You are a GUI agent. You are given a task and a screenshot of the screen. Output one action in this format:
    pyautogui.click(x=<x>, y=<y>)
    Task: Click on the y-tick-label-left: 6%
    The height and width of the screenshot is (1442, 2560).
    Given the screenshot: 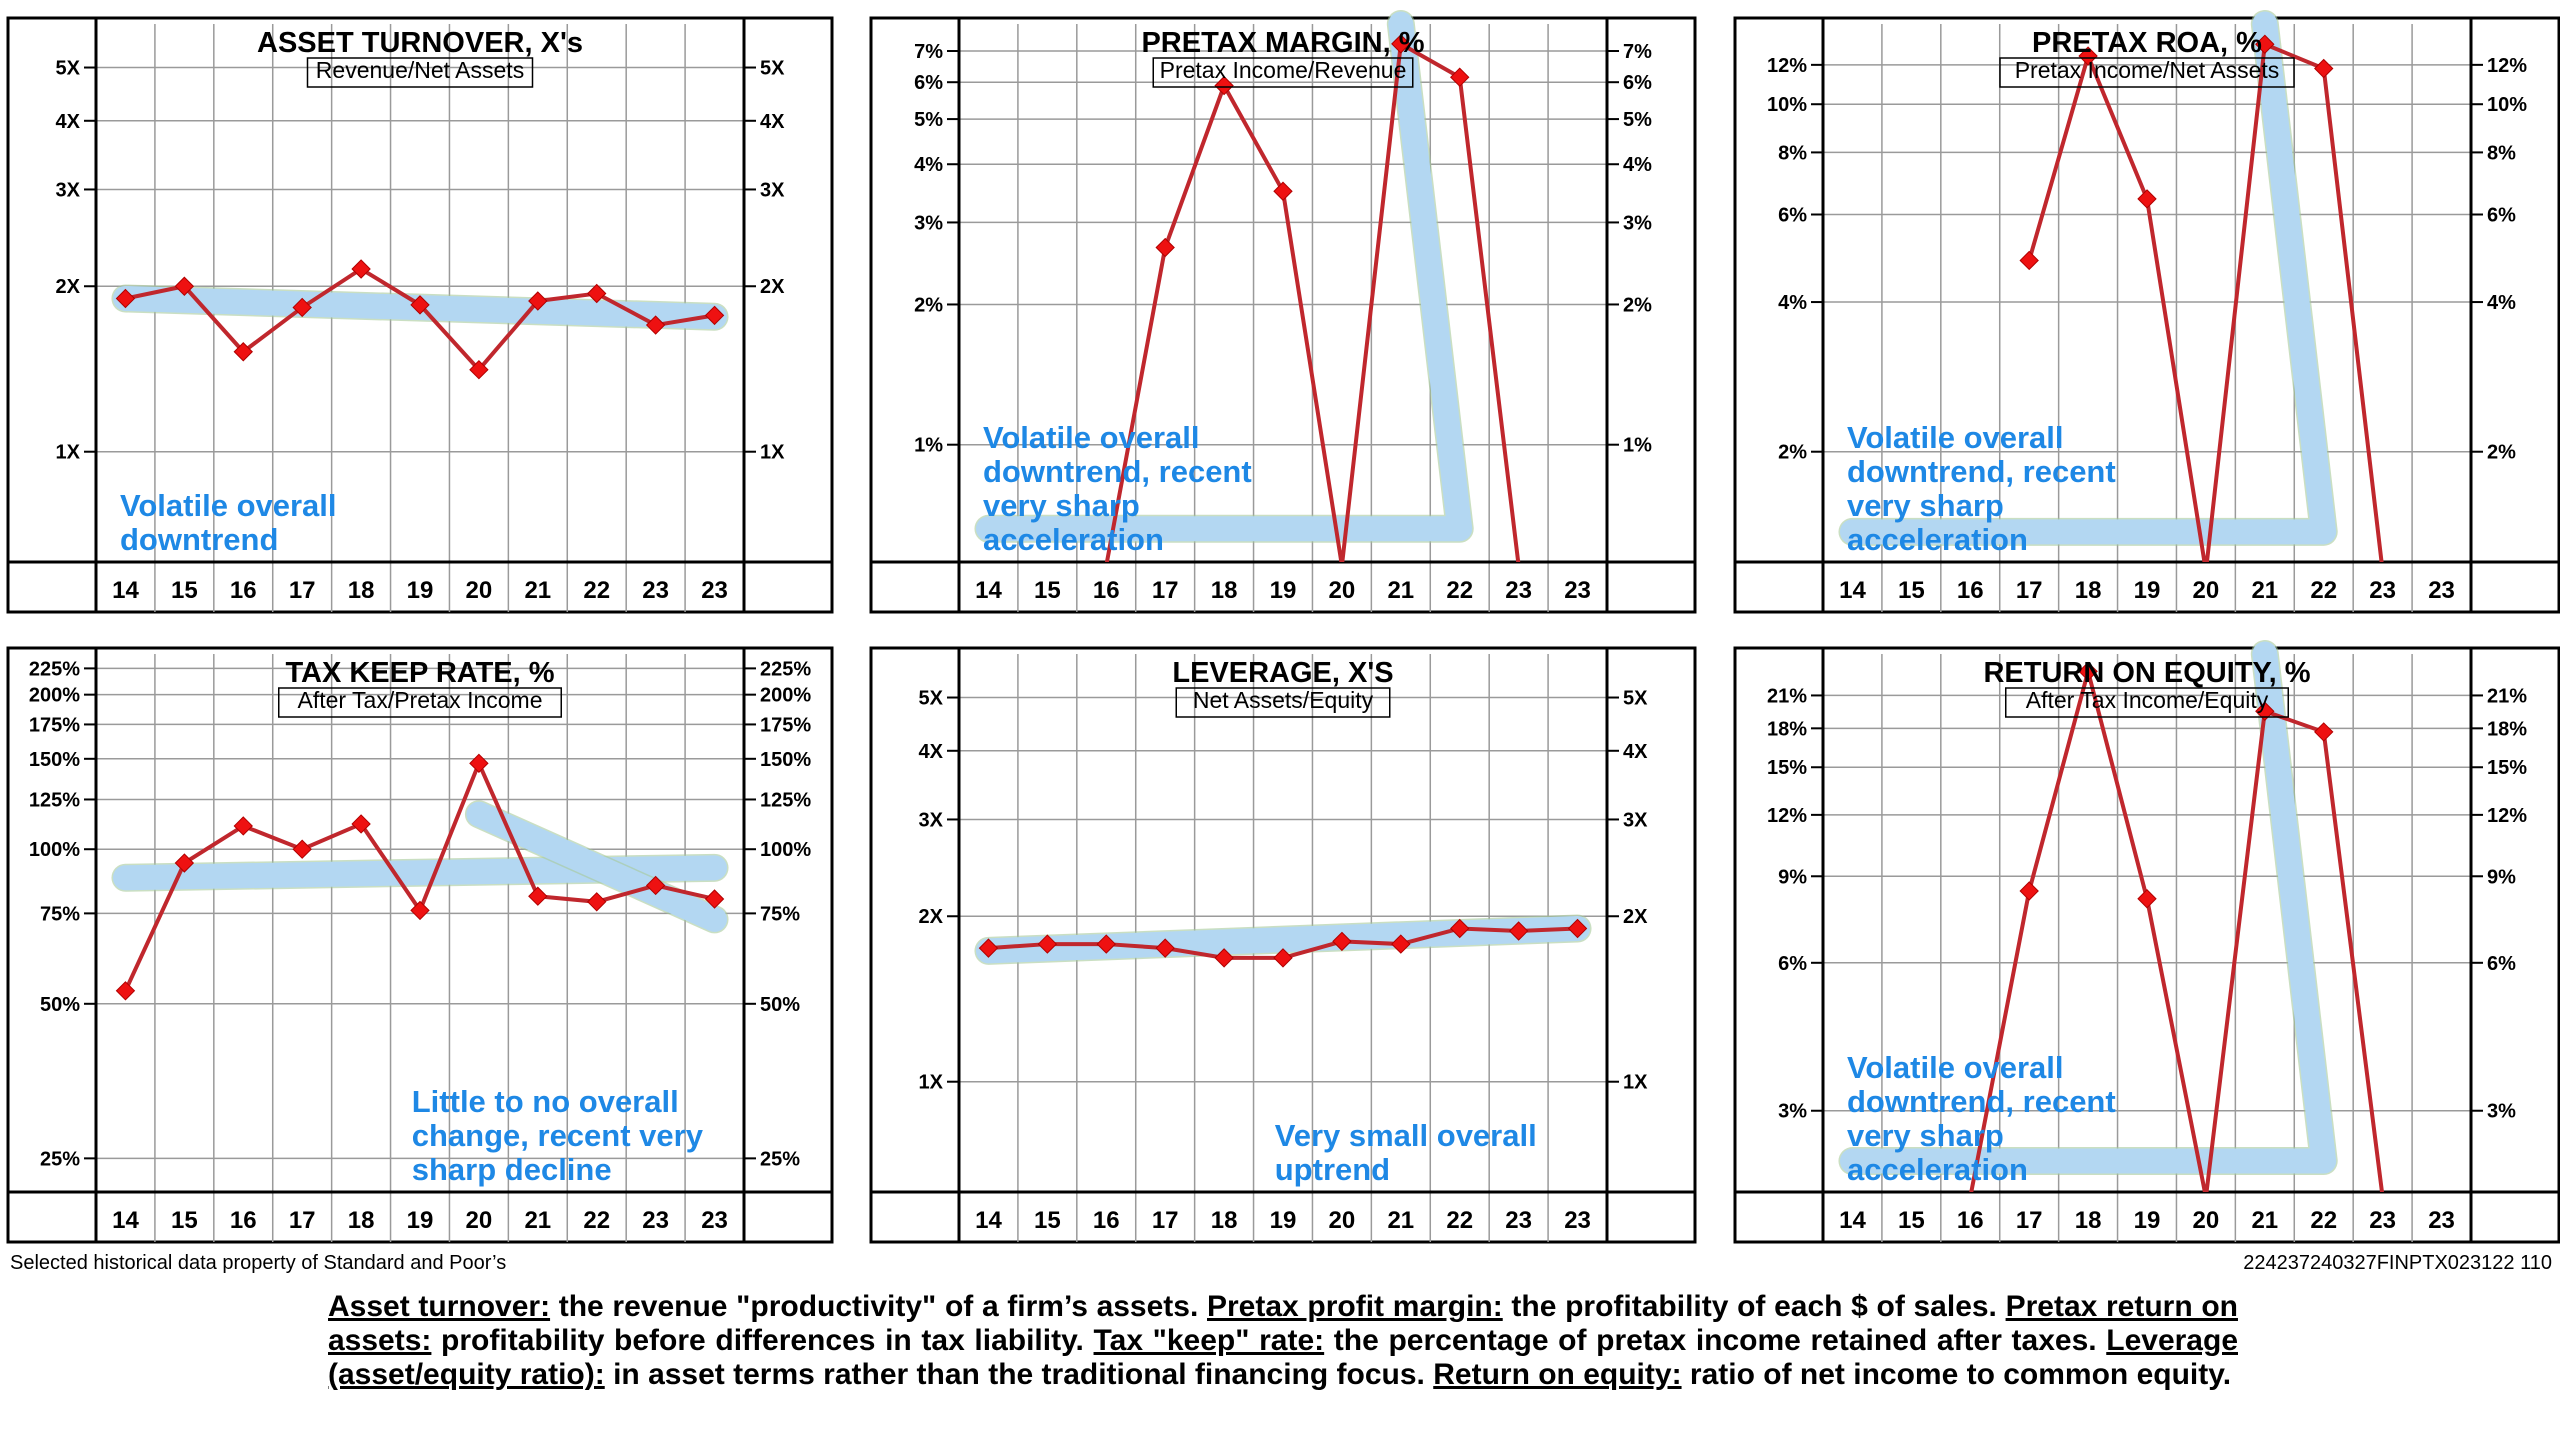 What is the action you would take?
    pyautogui.click(x=1792, y=964)
    